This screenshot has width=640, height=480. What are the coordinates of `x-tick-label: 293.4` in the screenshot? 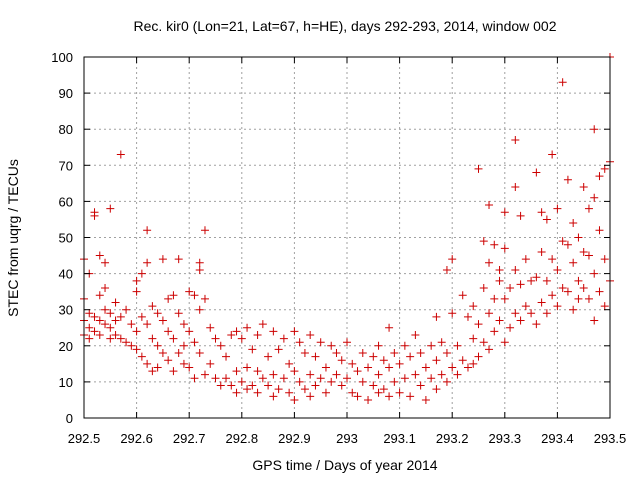 It's located at (557, 438).